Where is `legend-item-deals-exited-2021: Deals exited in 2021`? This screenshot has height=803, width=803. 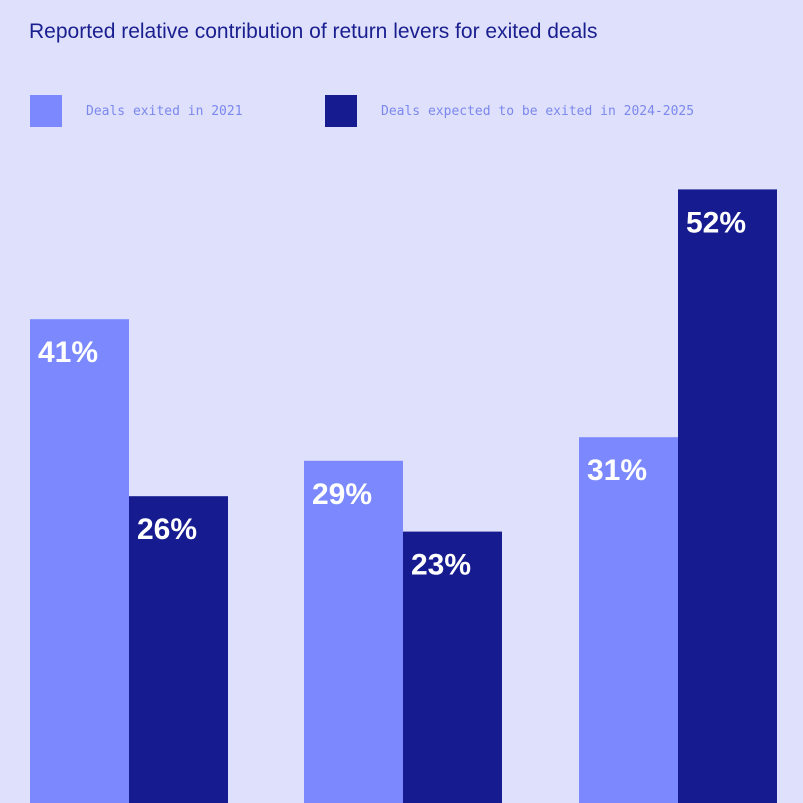
legend-item-deals-exited-2021: Deals exited in 2021 is located at coordinates (136, 111).